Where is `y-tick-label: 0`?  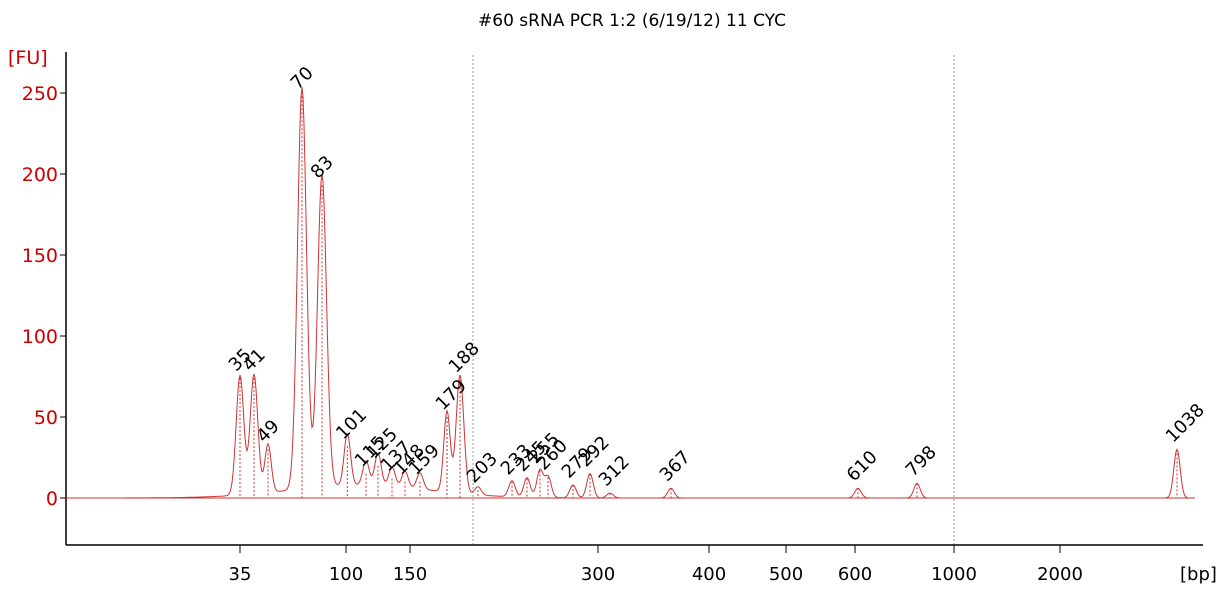
y-tick-label: 0 is located at coordinates (52, 499).